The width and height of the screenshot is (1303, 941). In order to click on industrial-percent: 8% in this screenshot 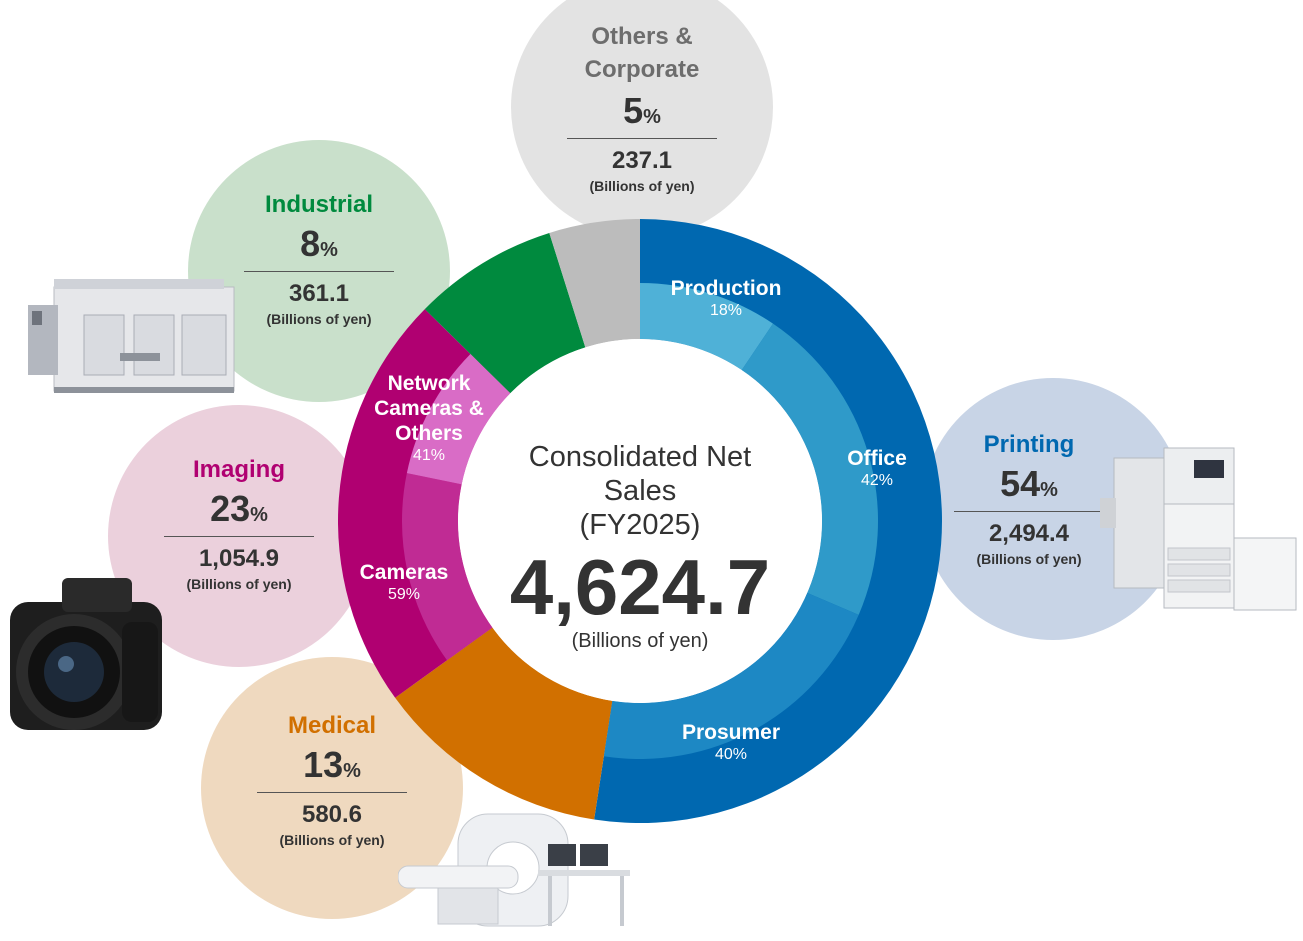, I will do `click(319, 243)`.